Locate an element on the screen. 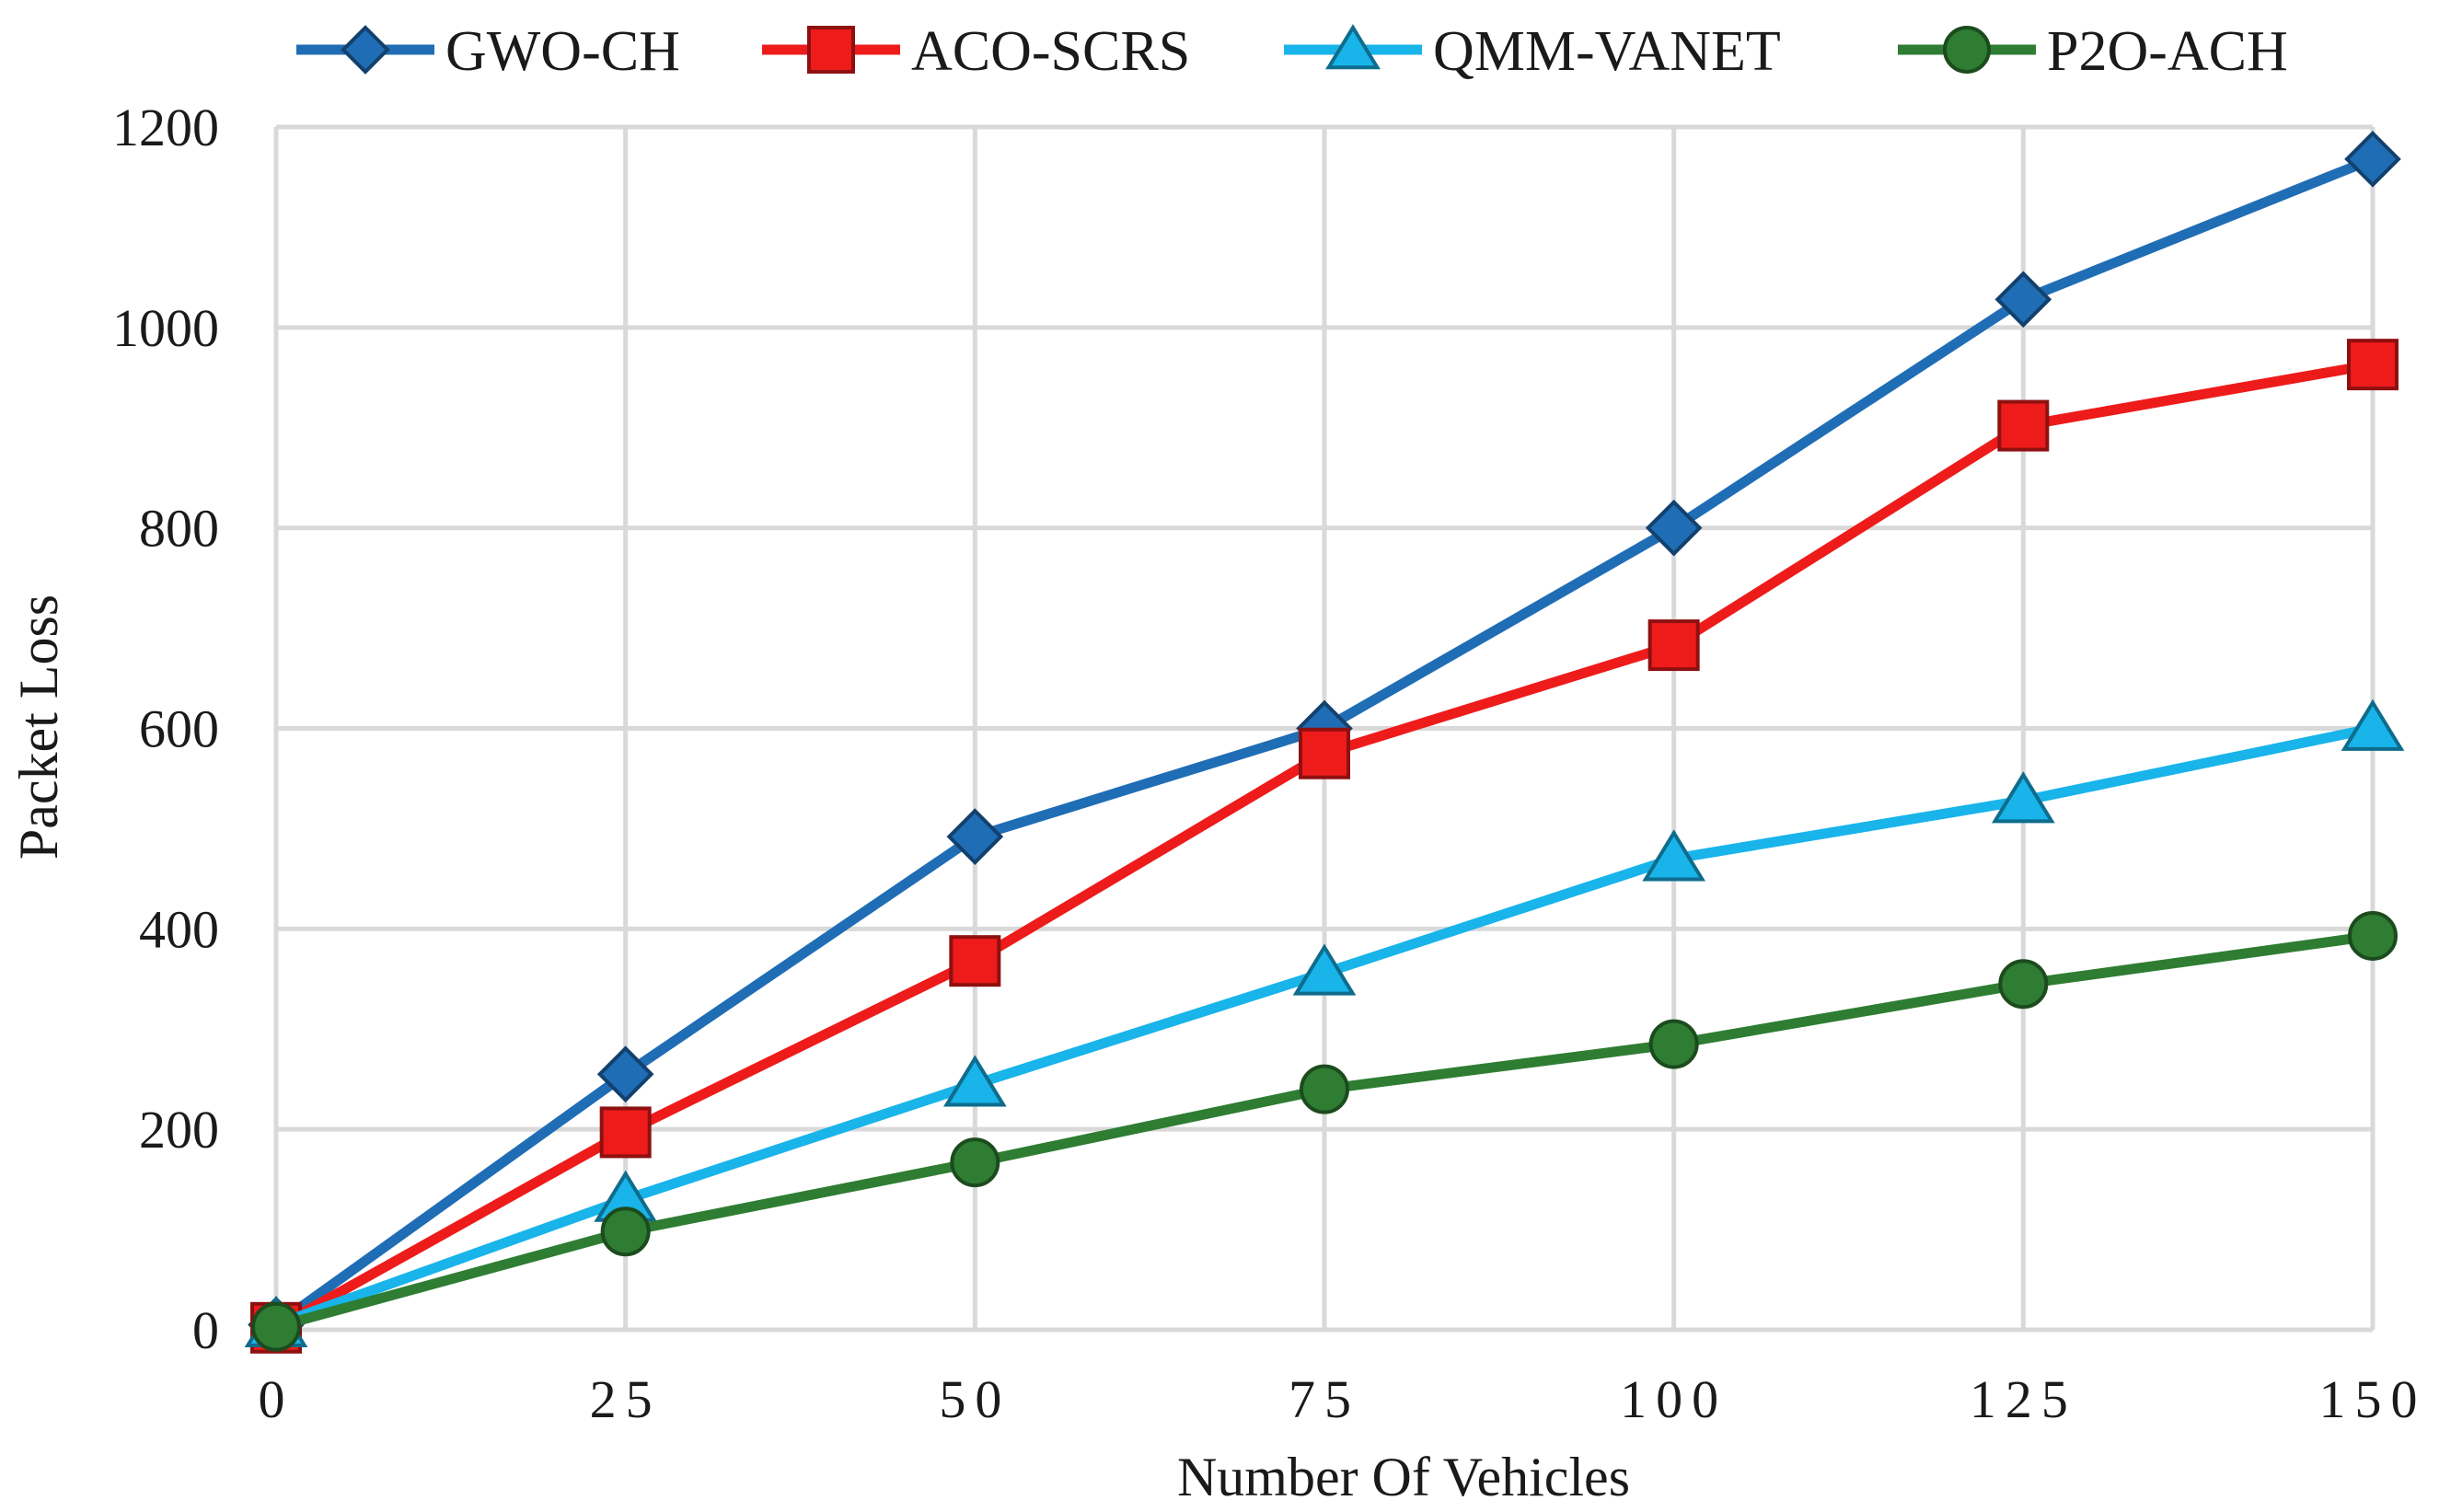 This screenshot has height=1512, width=2439. legend-item: QMM-VANET is located at coordinates (1532, 51).